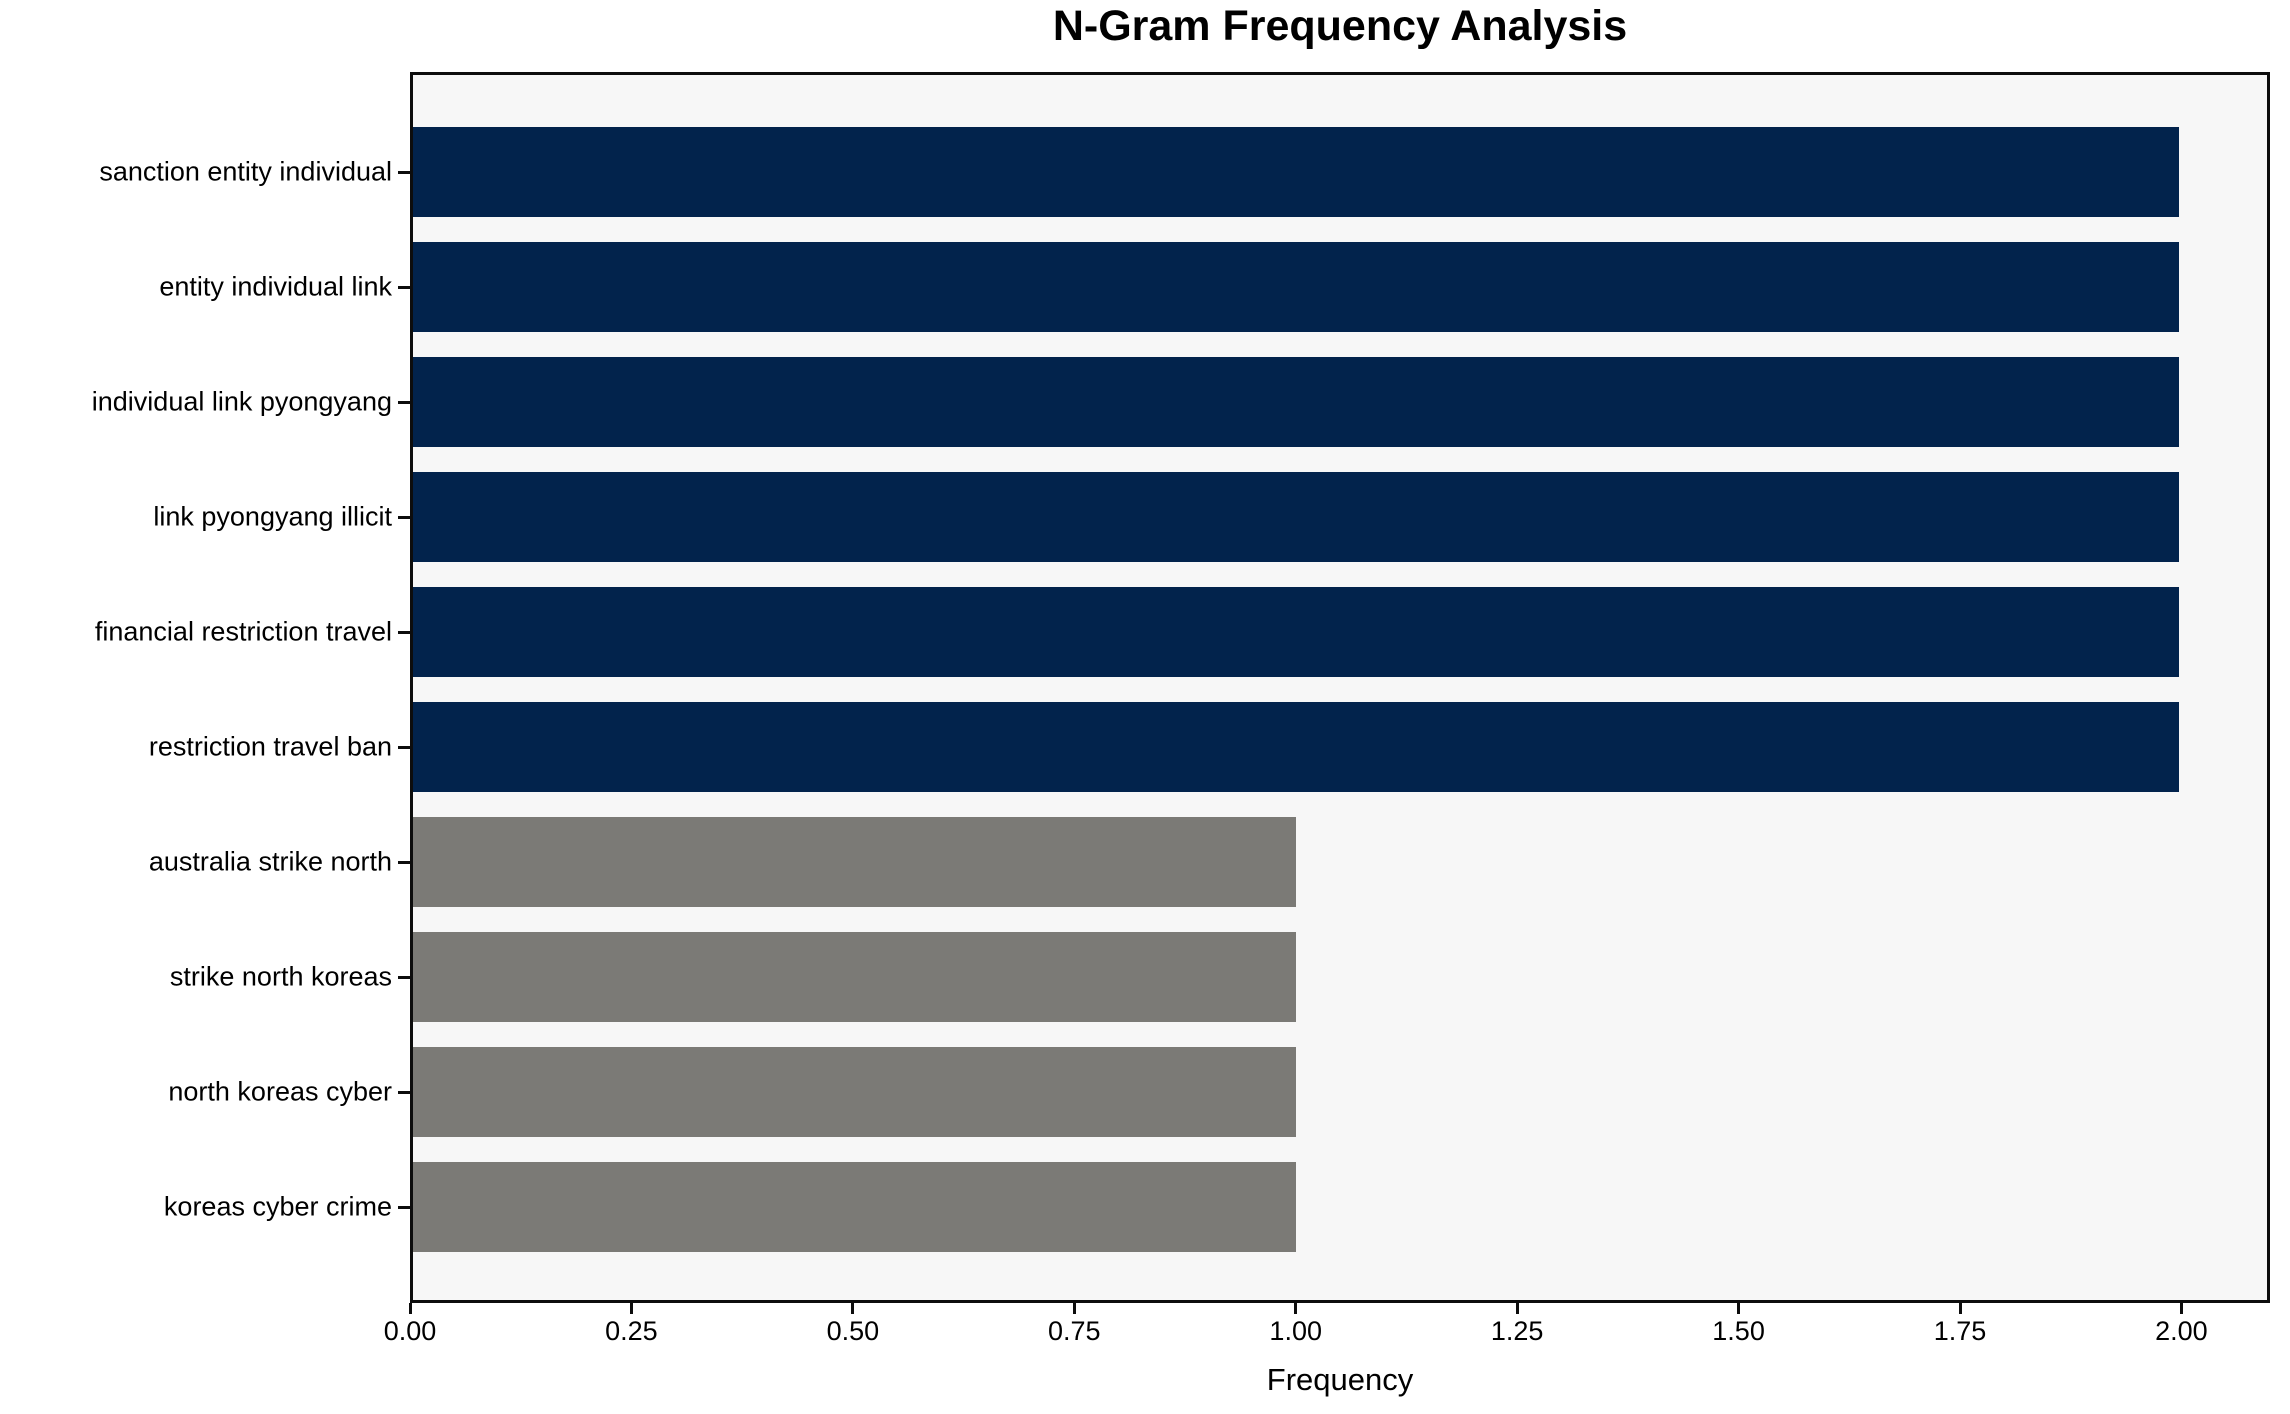  What do you see at coordinates (241, 401) in the screenshot?
I see `y-tick-label: individual link pyongyang` at bounding box center [241, 401].